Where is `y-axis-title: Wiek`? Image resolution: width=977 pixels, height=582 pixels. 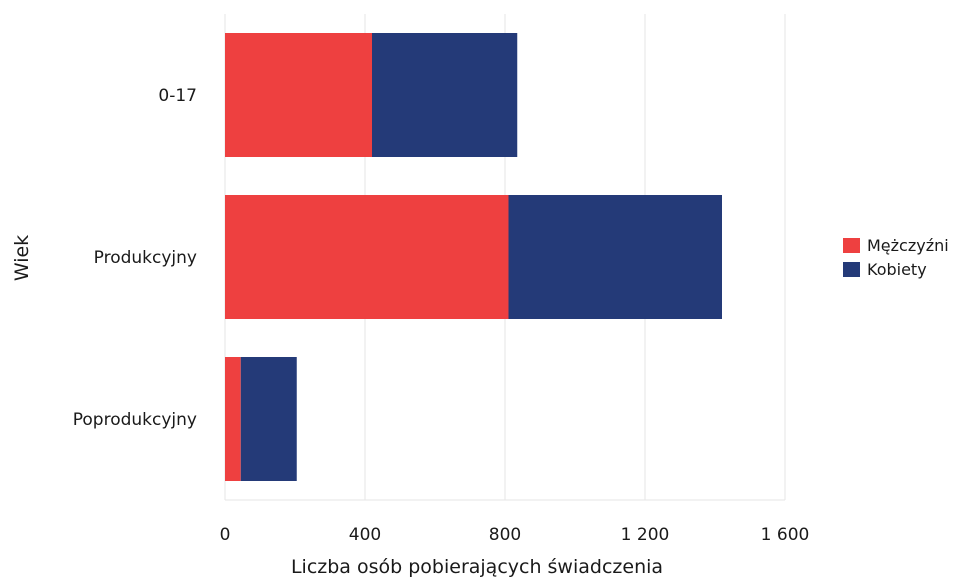
y-axis-title: Wiek is located at coordinates (22, 258).